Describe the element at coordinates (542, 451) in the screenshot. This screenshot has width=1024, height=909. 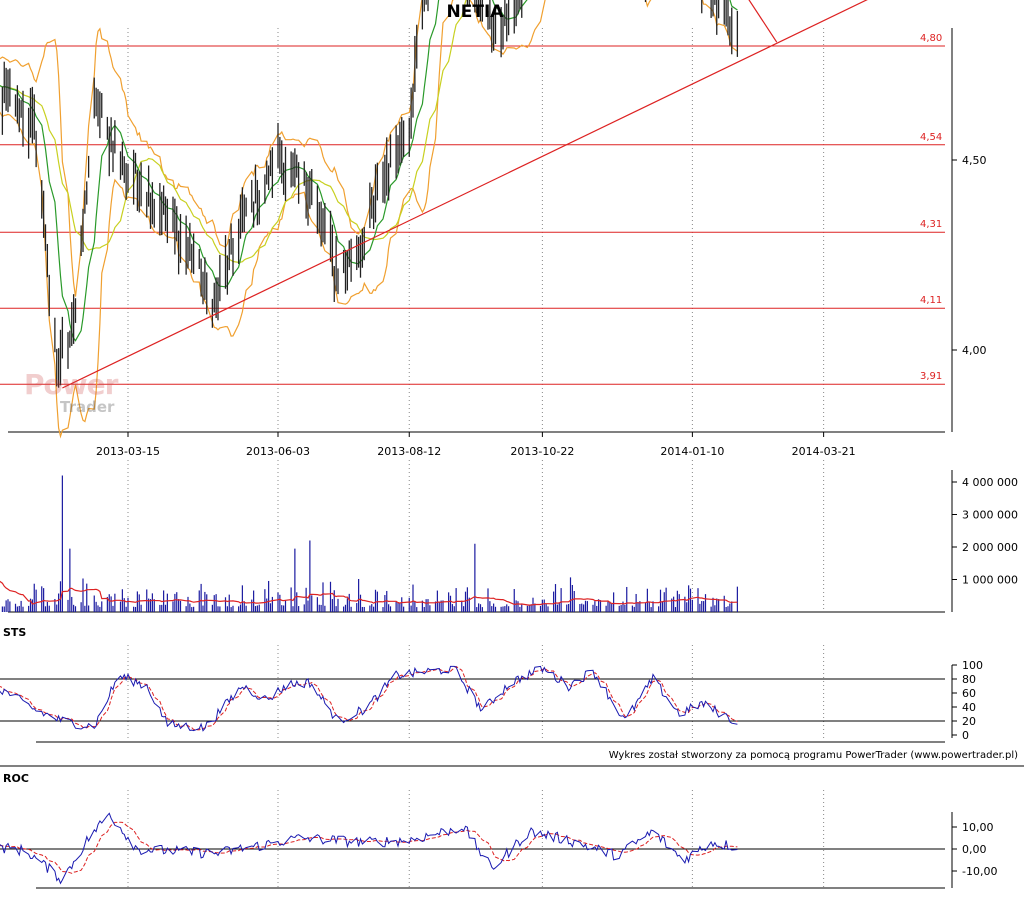
I see `price-x-label: 2013-10-22` at that location.